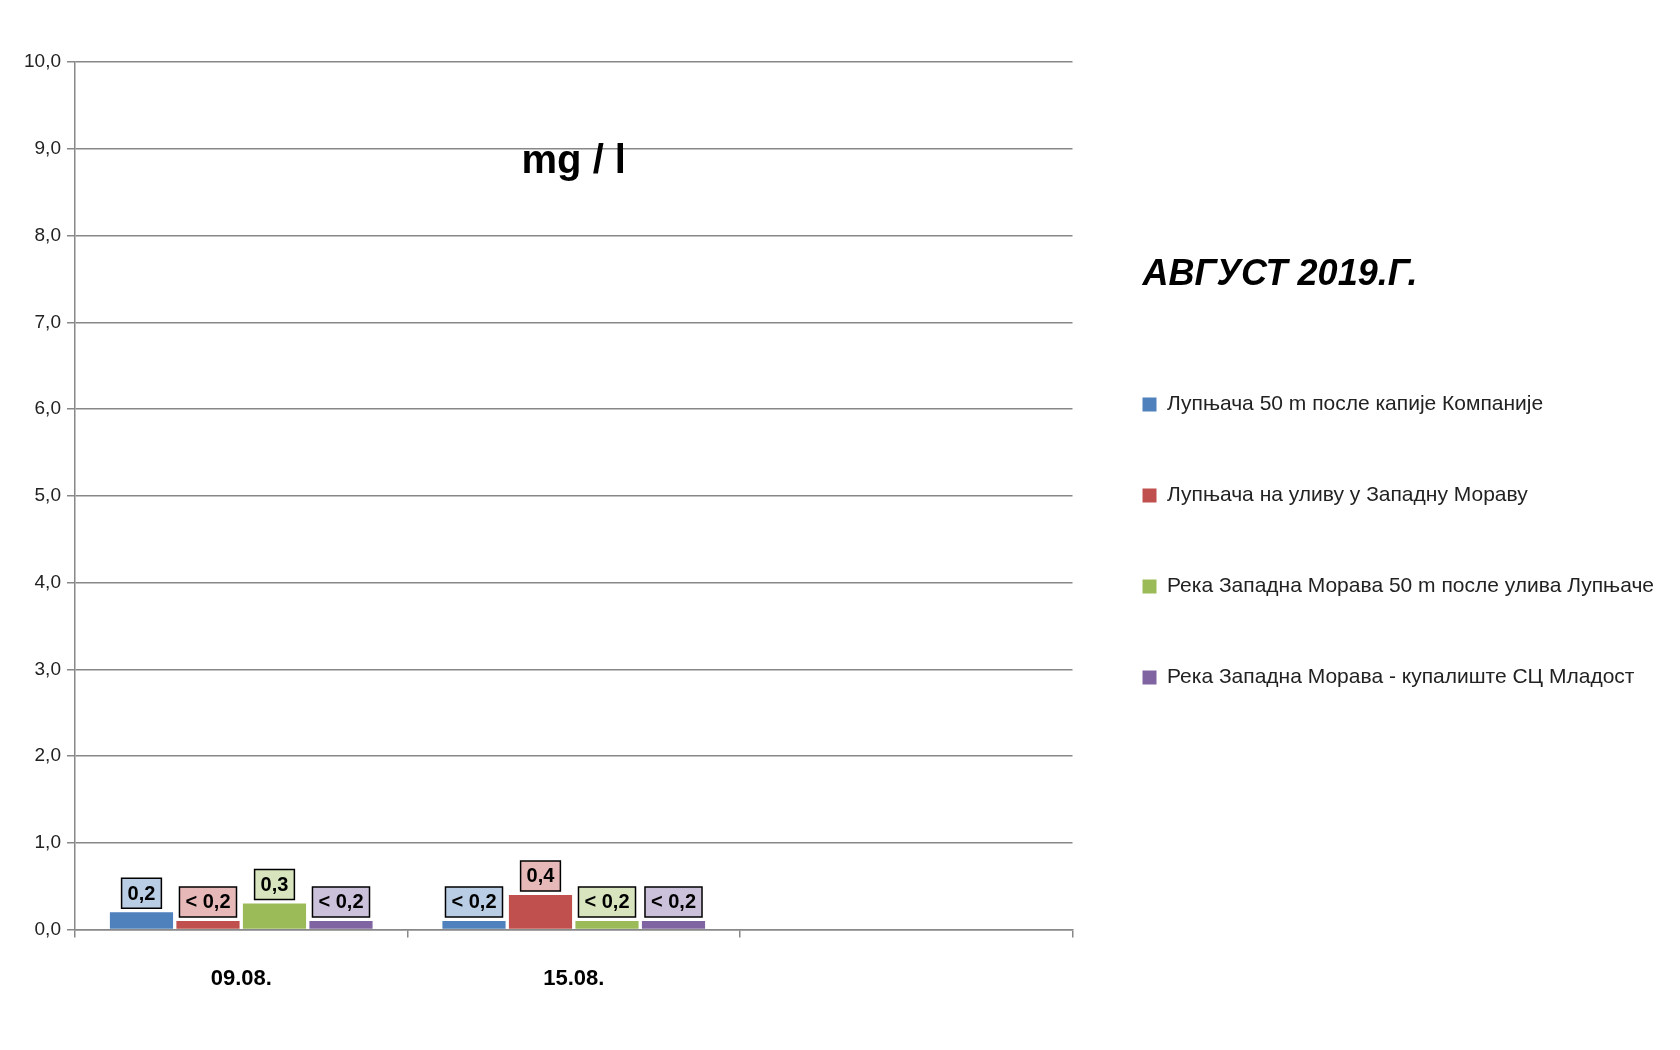 This screenshot has height=1050, width=1680. Describe the element at coordinates (274, 884) in the screenshot. I see `data-label: 0,3` at that location.